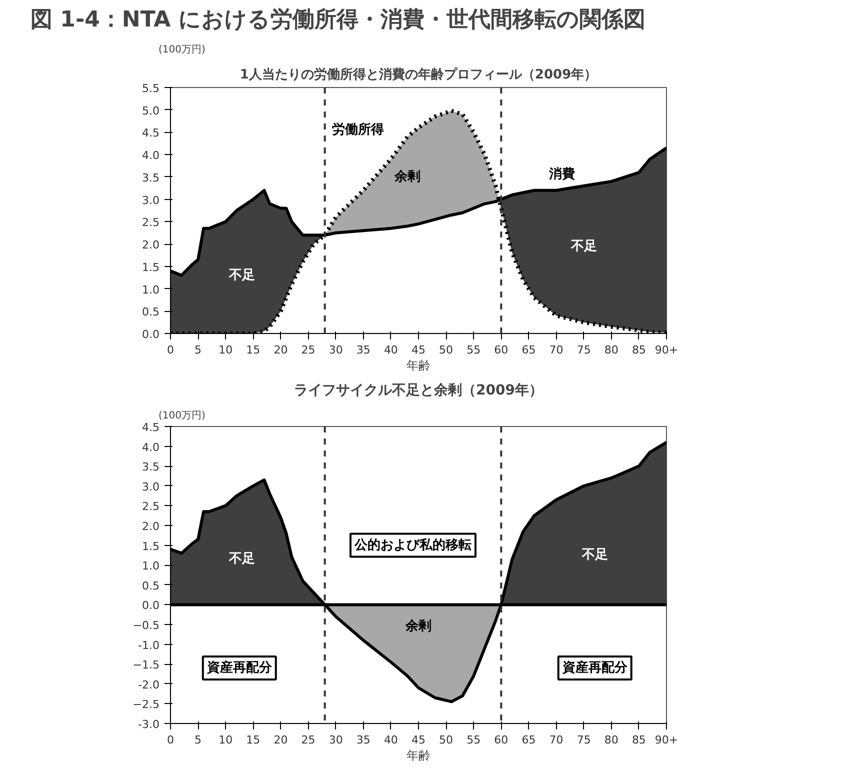 The image size is (856, 770). I want to click on y-tick-label: -2.0, so click(149, 685).